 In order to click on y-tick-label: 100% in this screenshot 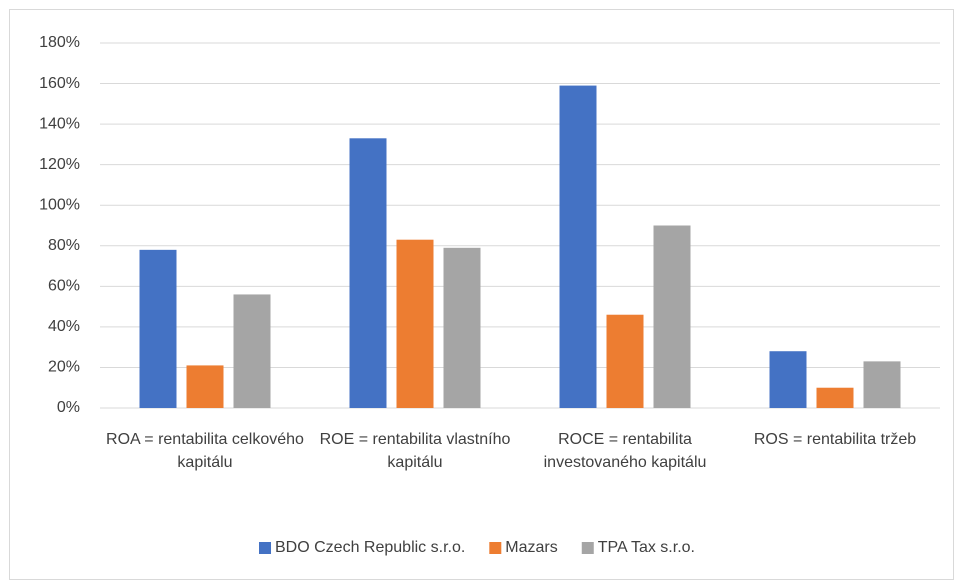, I will do `click(59, 204)`.